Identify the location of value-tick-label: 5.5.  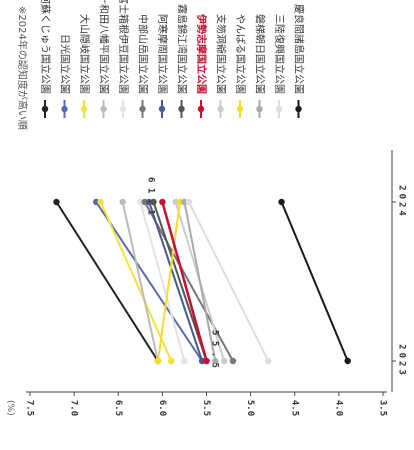
(206, 408).